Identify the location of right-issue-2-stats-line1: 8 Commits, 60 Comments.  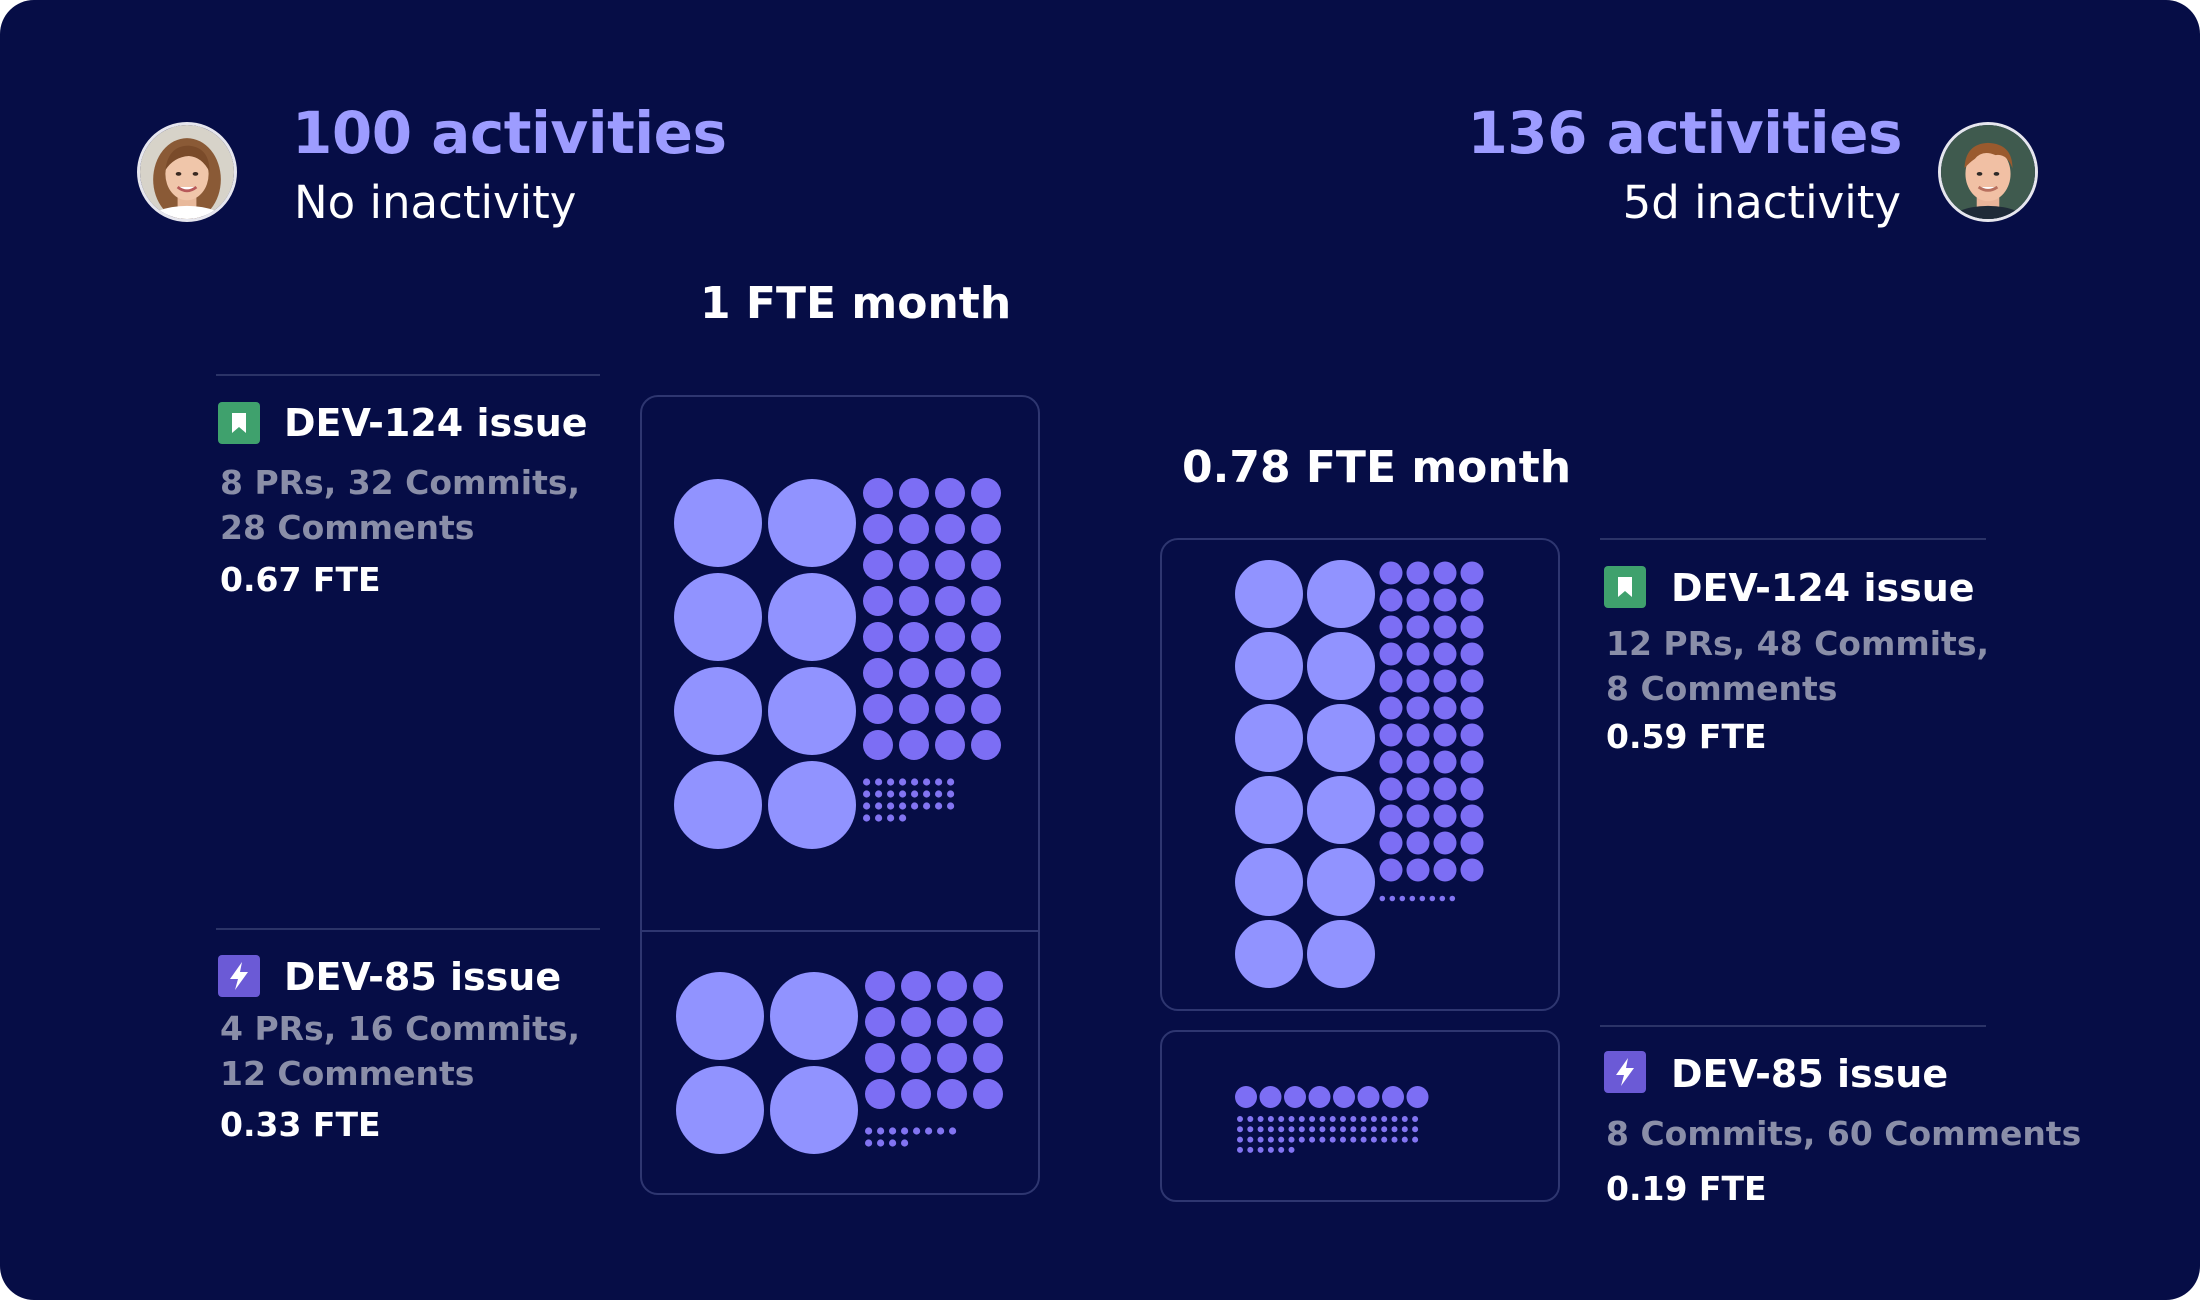
(1844, 1133).